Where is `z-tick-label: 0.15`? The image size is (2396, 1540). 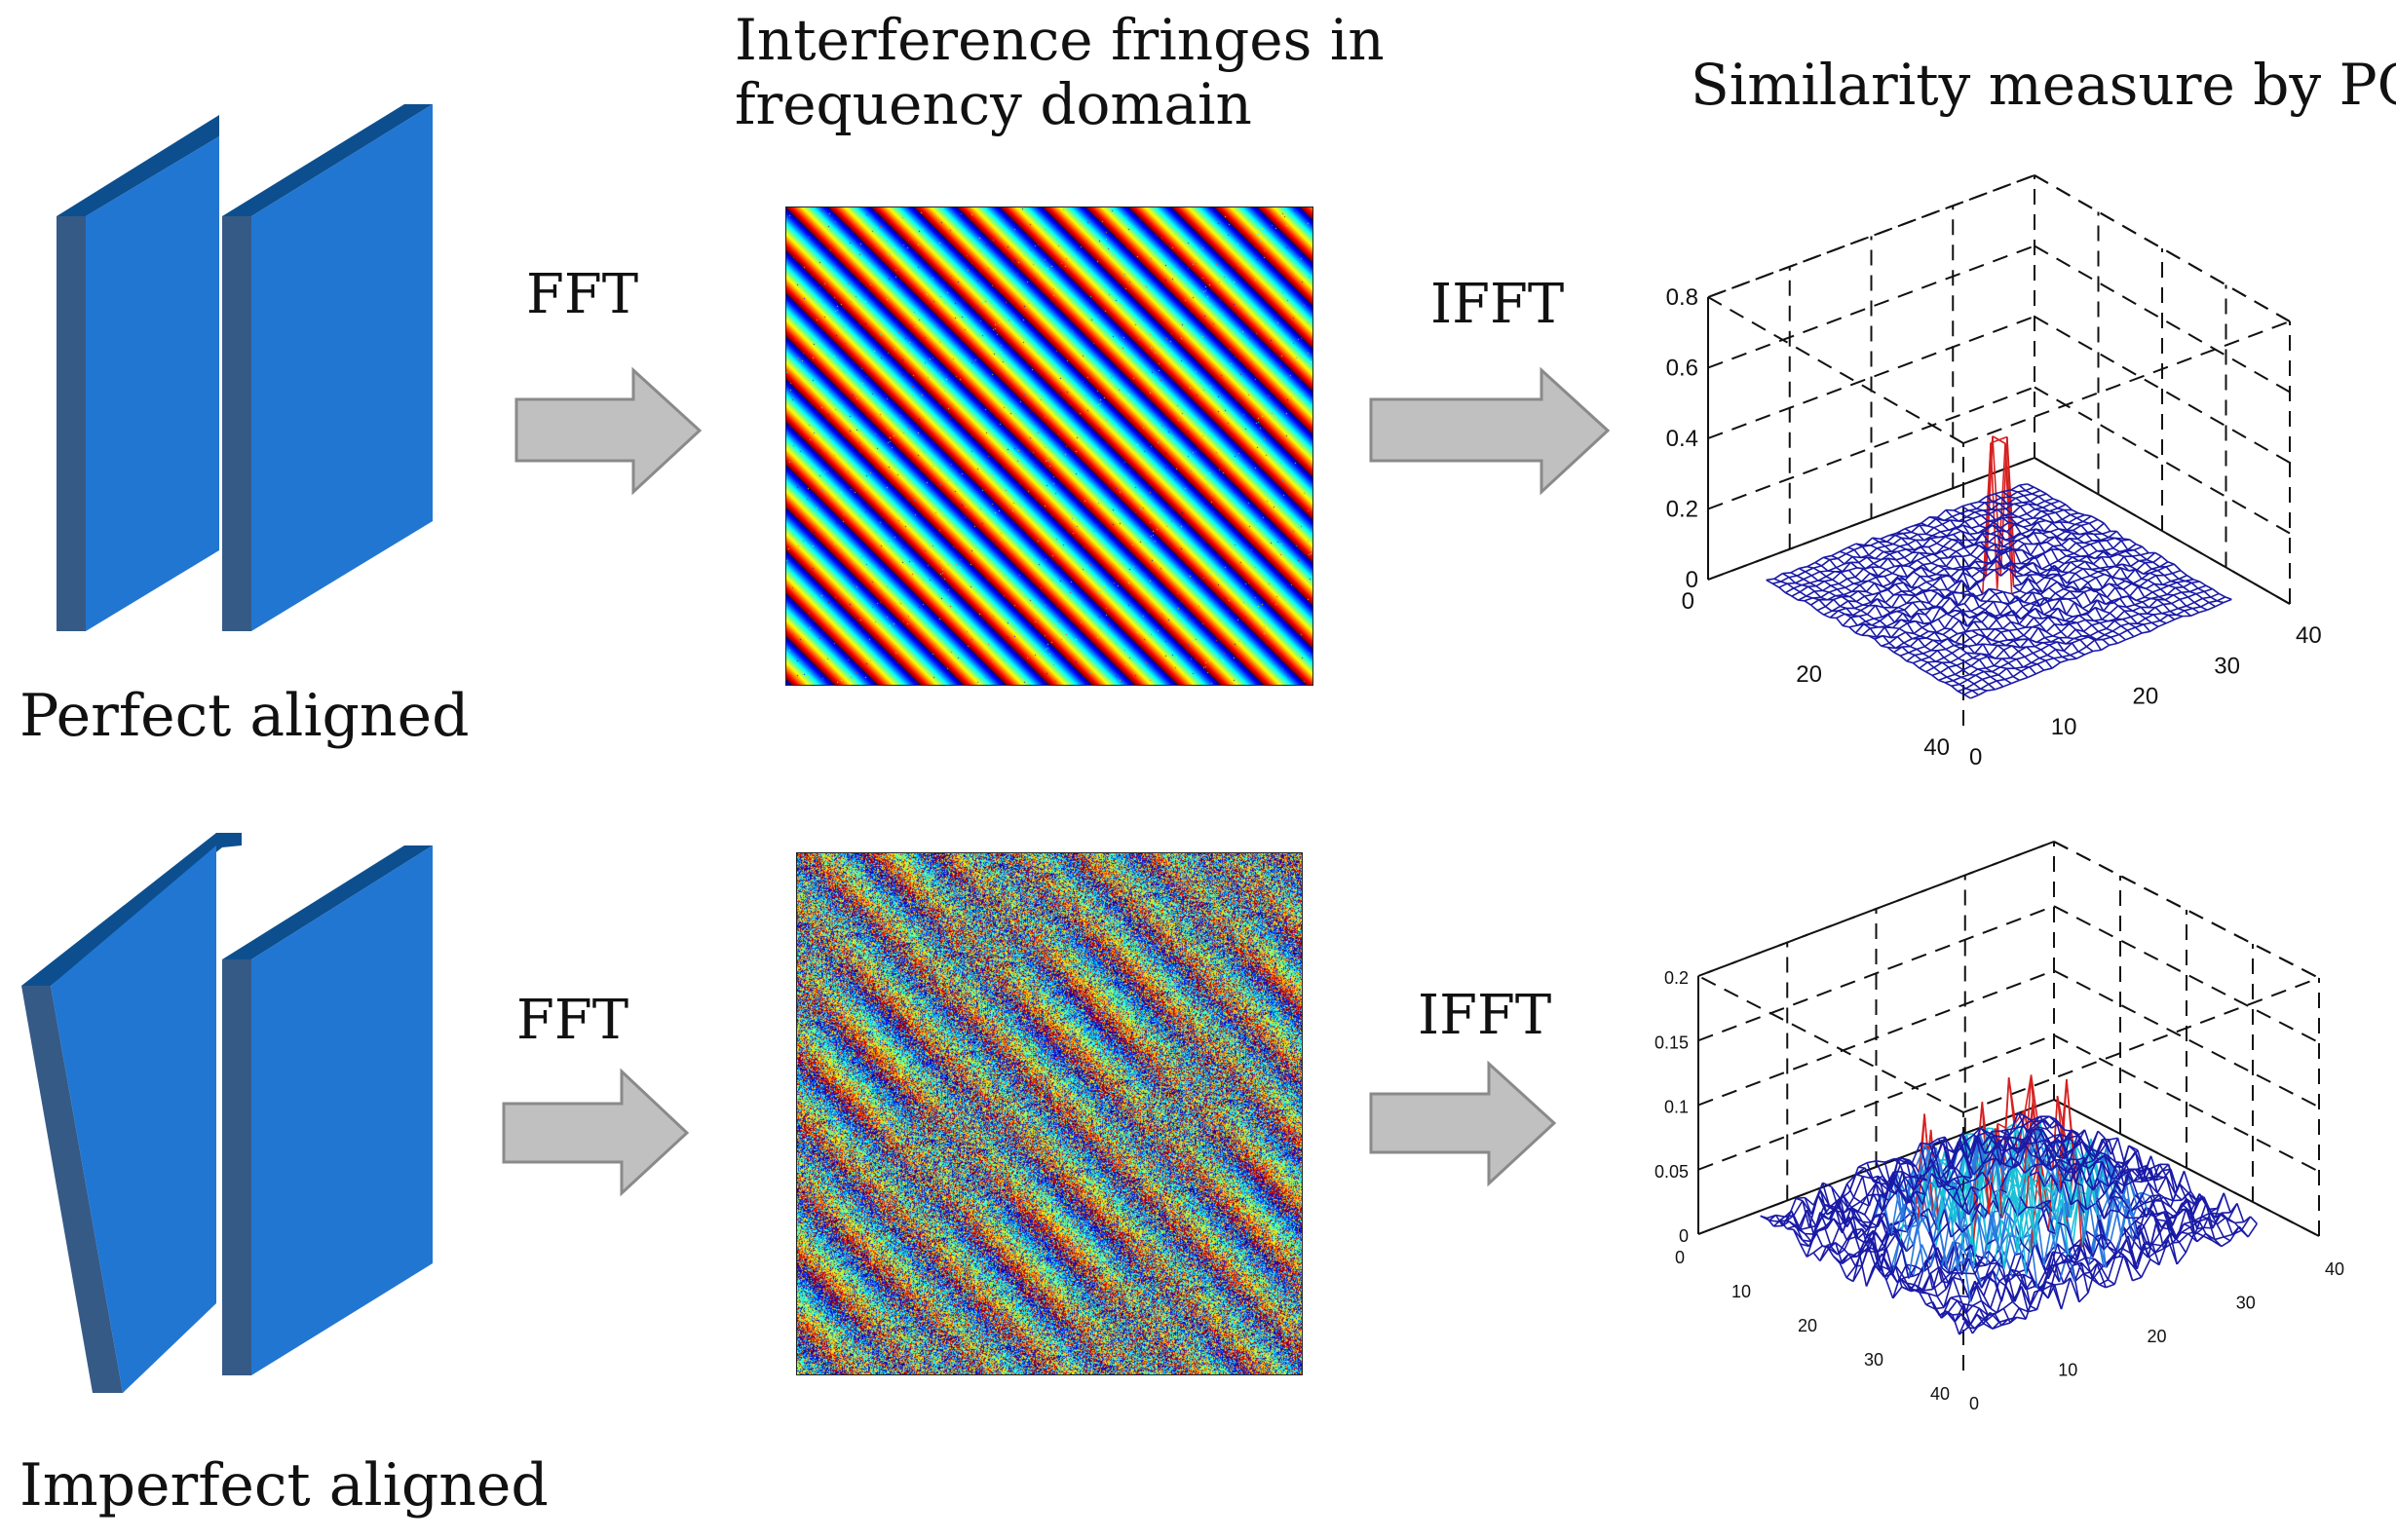
z-tick-label: 0.15 is located at coordinates (1671, 1042).